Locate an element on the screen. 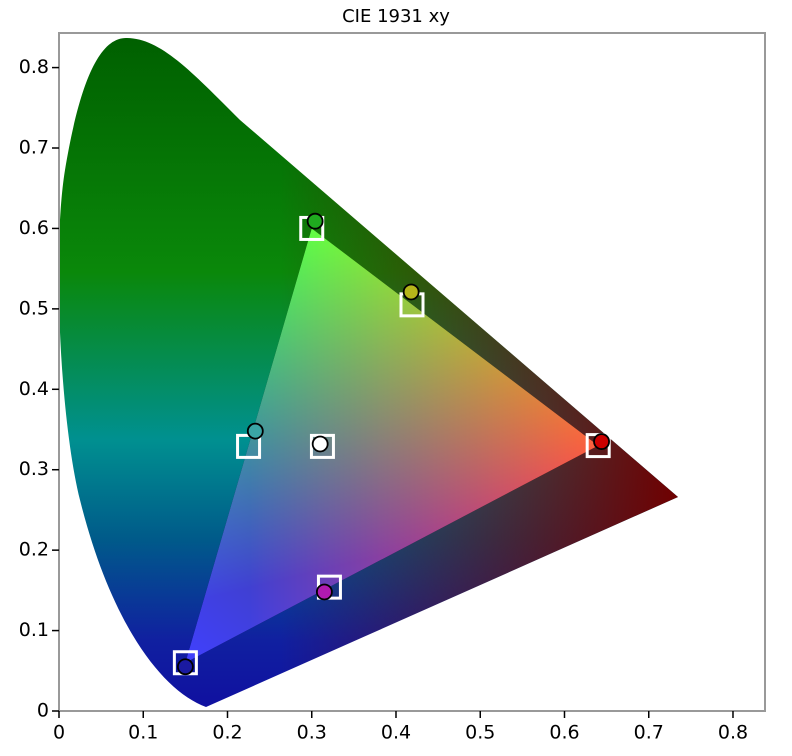 The height and width of the screenshot is (756, 792). x-tick-label: 0.3 is located at coordinates (312, 733).